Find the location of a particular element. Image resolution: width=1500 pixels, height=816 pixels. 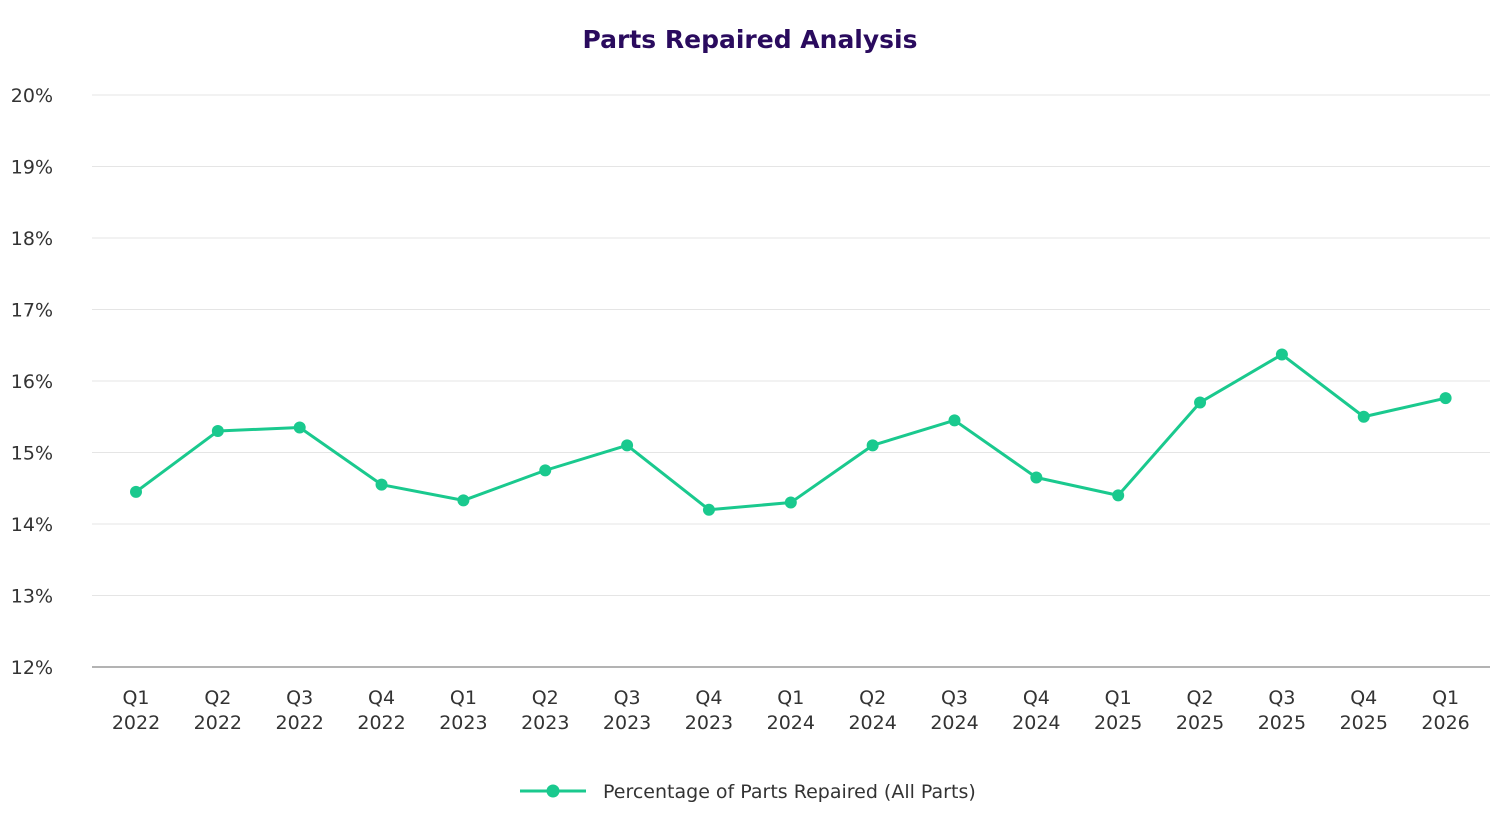

y-tick-label: 19% is located at coordinates (32, 168).